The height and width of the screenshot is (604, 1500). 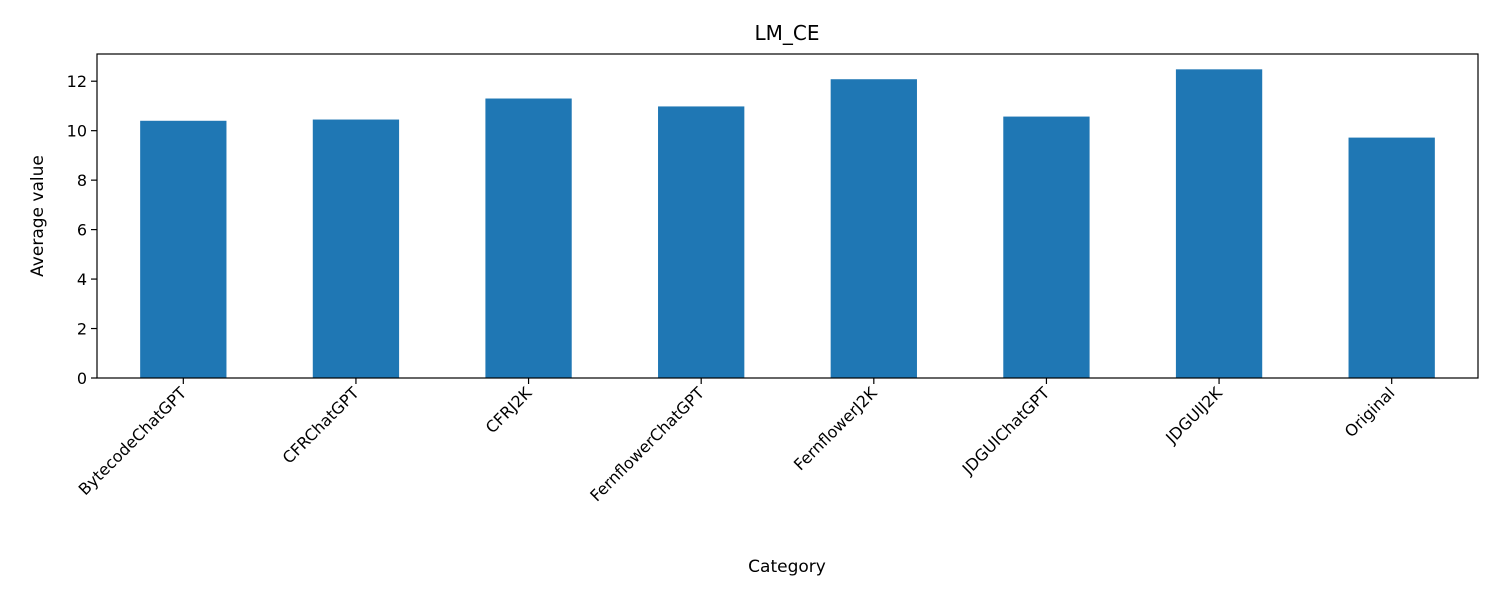 I want to click on x-tick-label: CFRJ2K, so click(x=509, y=410).